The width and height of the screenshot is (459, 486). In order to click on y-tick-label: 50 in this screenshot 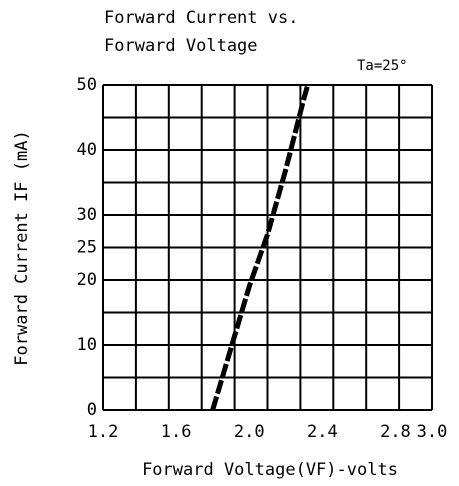, I will do `click(87, 85)`.